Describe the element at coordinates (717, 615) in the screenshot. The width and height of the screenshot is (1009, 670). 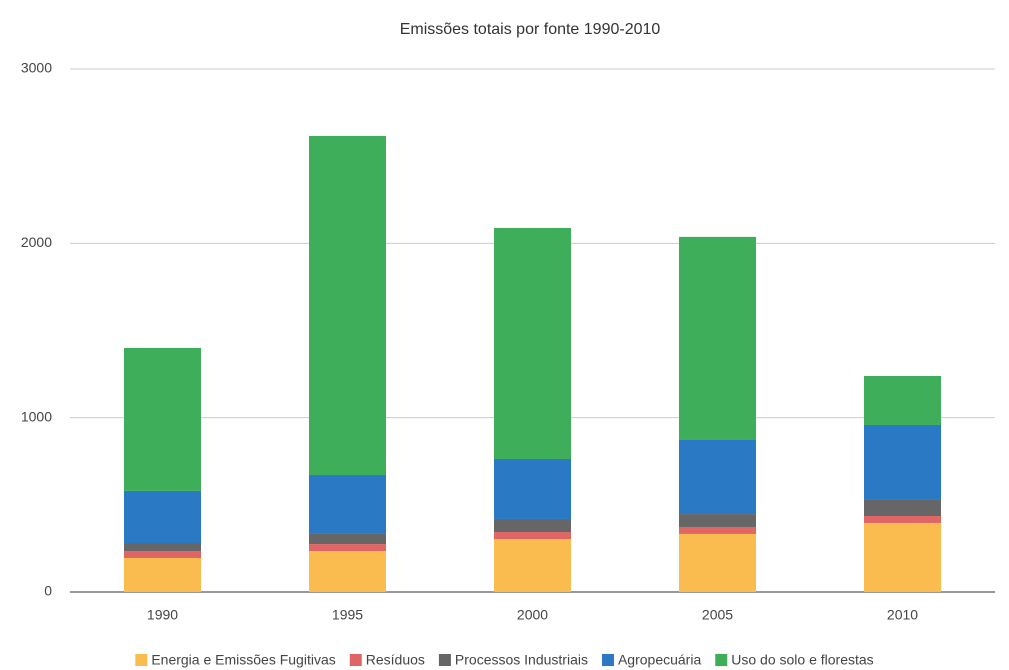
I see `x-tick-label: 2005` at that location.